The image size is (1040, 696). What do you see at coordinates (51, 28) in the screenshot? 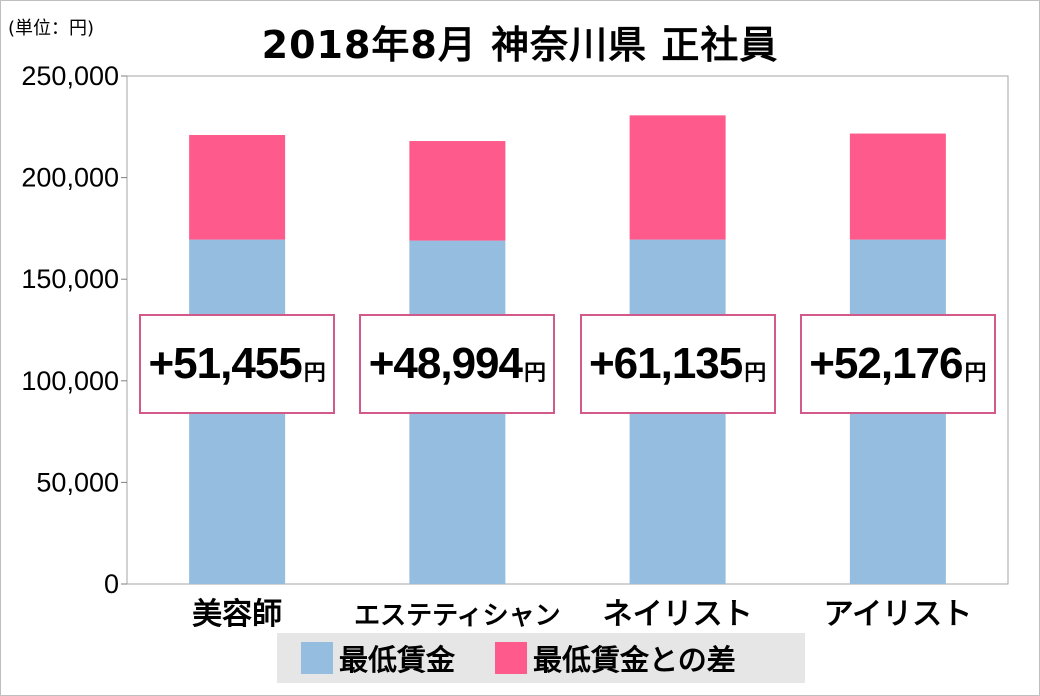
I see `unit-label: (単位：円)` at bounding box center [51, 28].